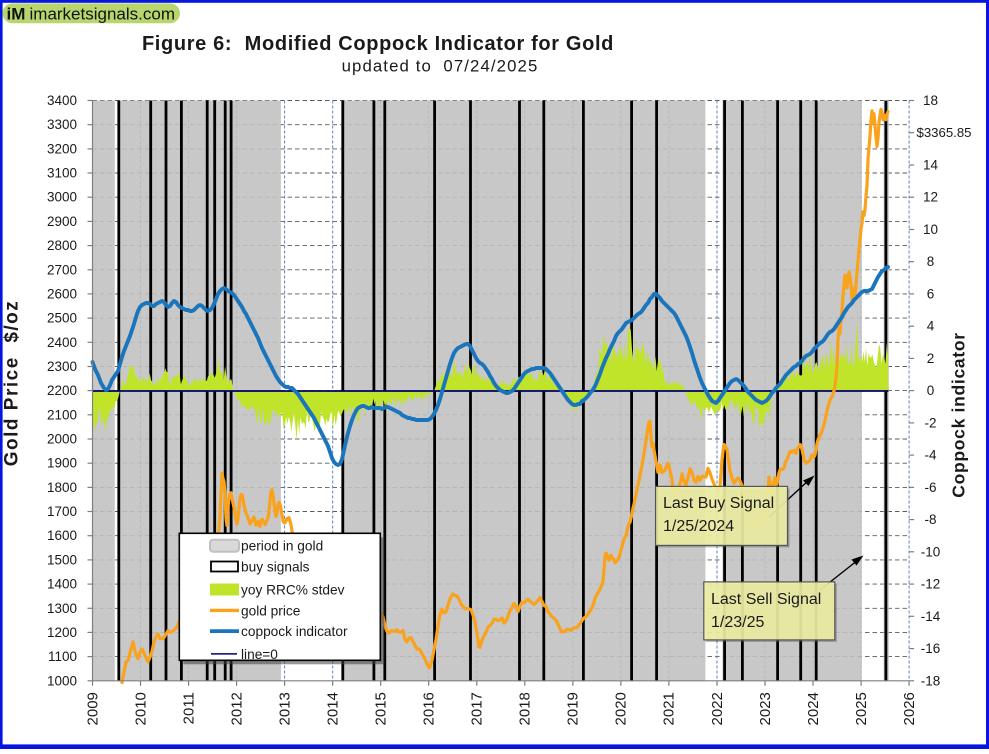  Describe the element at coordinates (930, 197) in the screenshot. I see `svg-text: 12` at that location.